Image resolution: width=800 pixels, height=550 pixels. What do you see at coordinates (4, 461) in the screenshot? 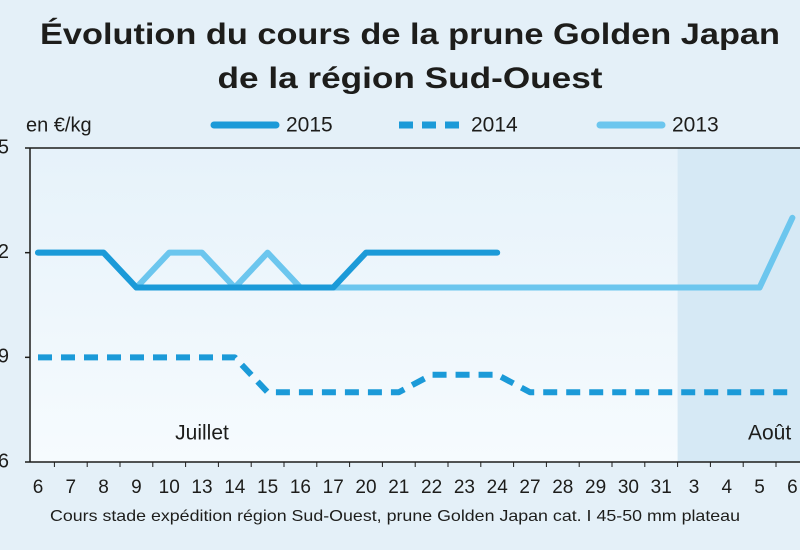
I see `y-tick-label: 0,6` at bounding box center [4, 461].